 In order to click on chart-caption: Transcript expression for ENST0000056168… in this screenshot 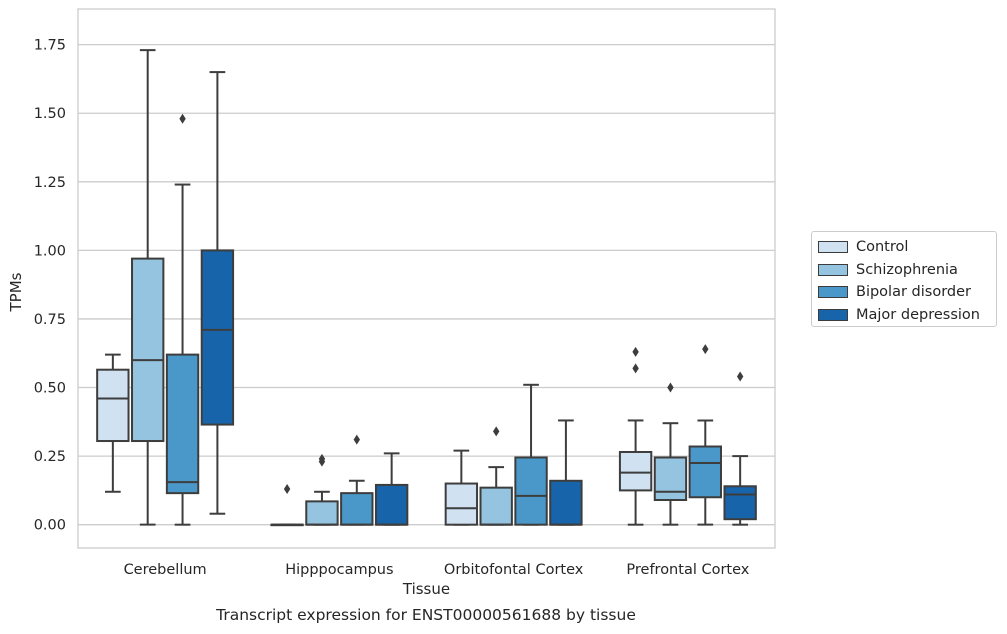, I will do `click(426, 615)`.